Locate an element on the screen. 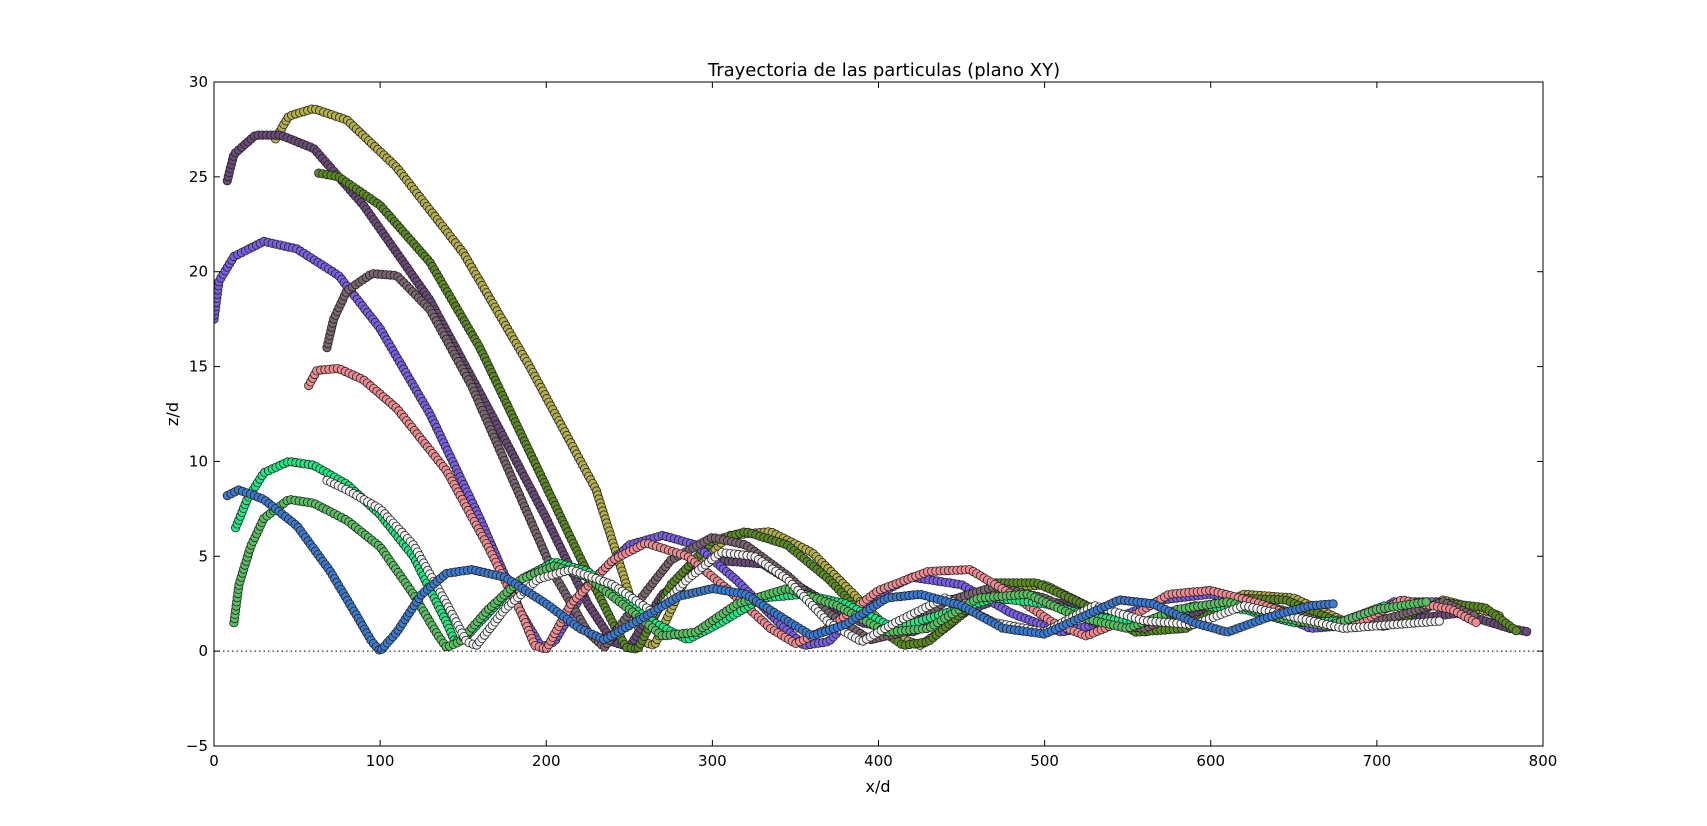  y-tick-label: 25 is located at coordinates (198, 177).